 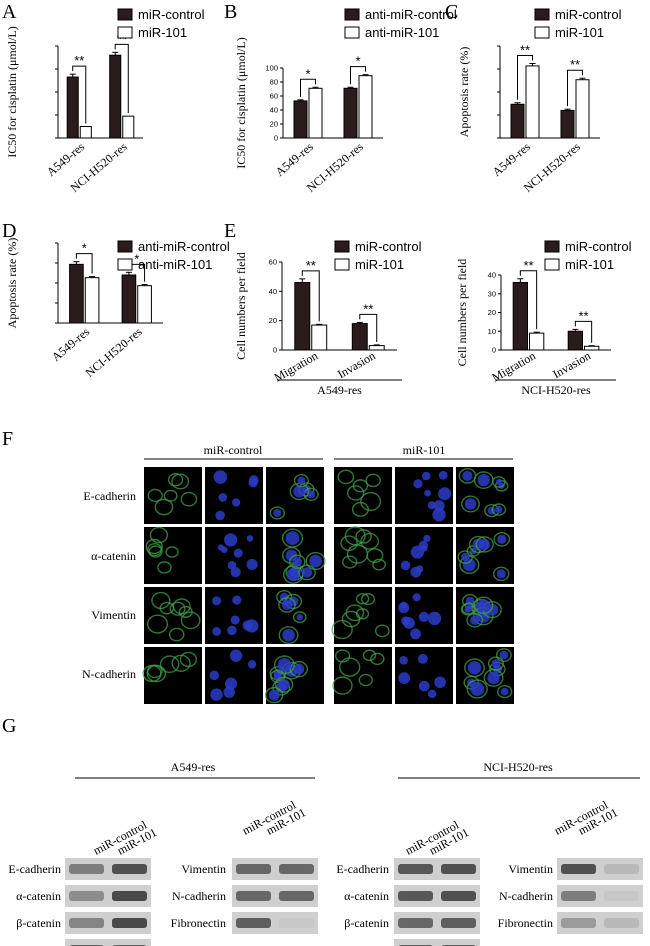 I want to click on y-axis-label: Apoptosis rate (%), so click(x=12, y=283).